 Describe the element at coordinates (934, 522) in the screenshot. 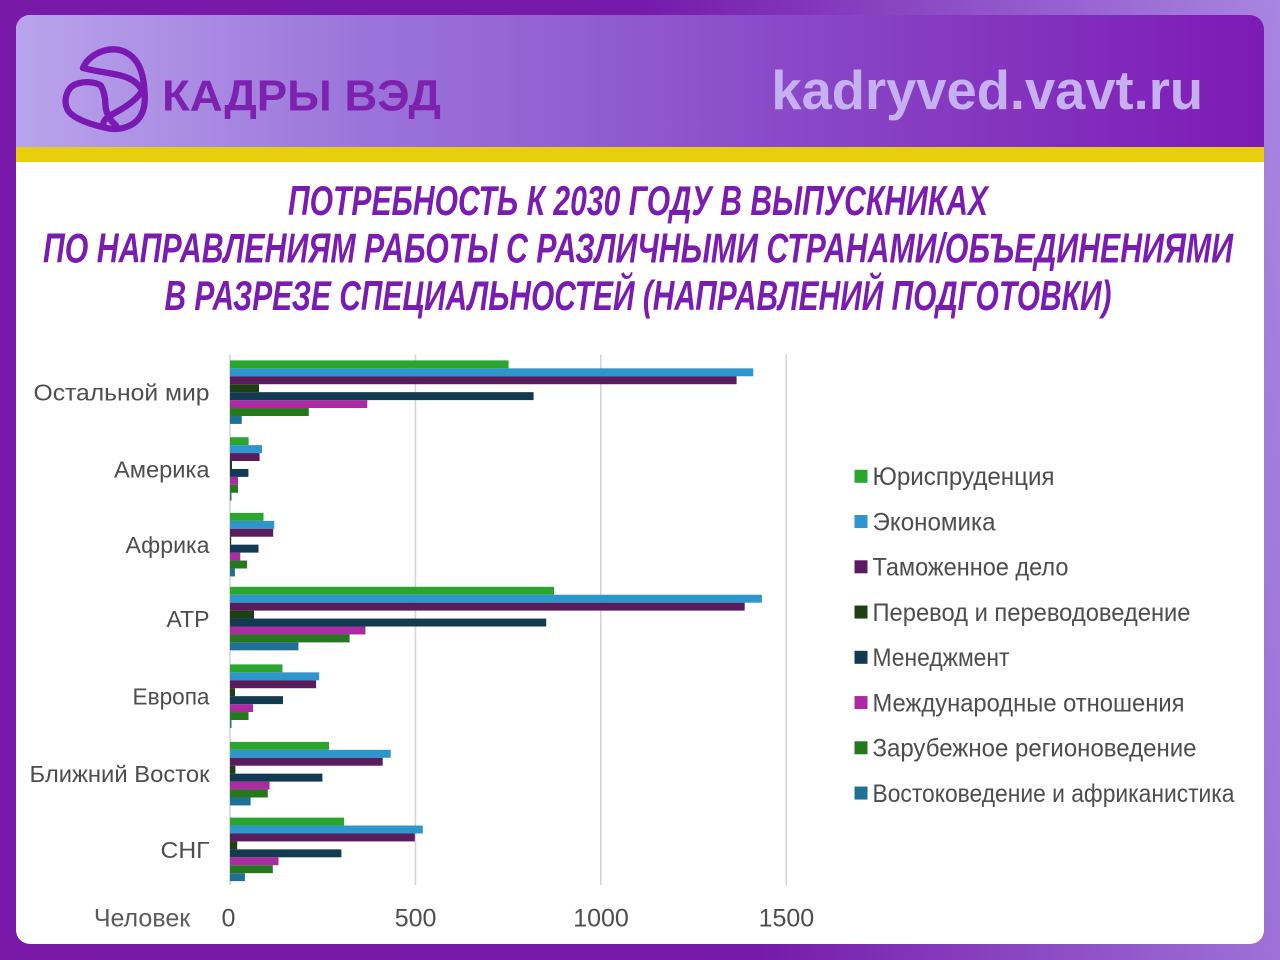

I see `svg-text: Экономика` at that location.